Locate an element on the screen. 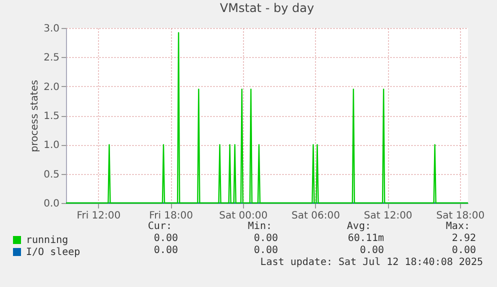  y-axis-title: process states is located at coordinates (35, 116).